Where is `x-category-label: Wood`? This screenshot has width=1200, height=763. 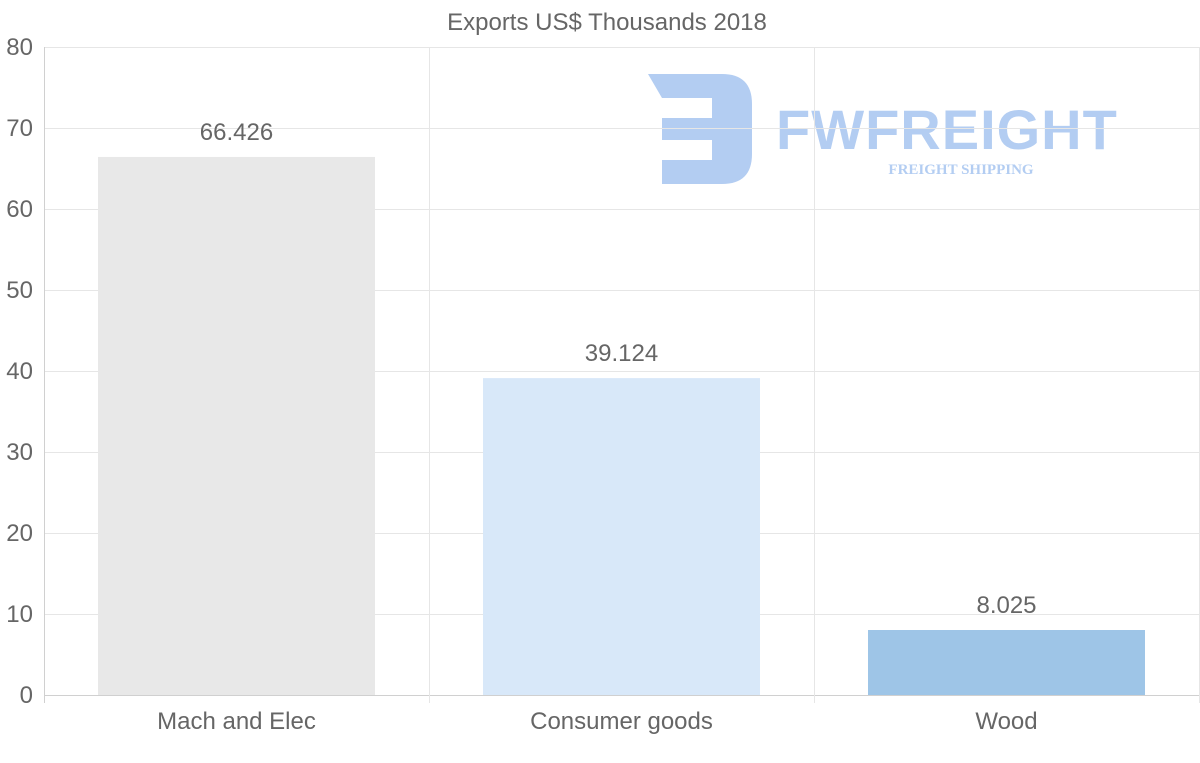 x-category-label: Wood is located at coordinates (1006, 721).